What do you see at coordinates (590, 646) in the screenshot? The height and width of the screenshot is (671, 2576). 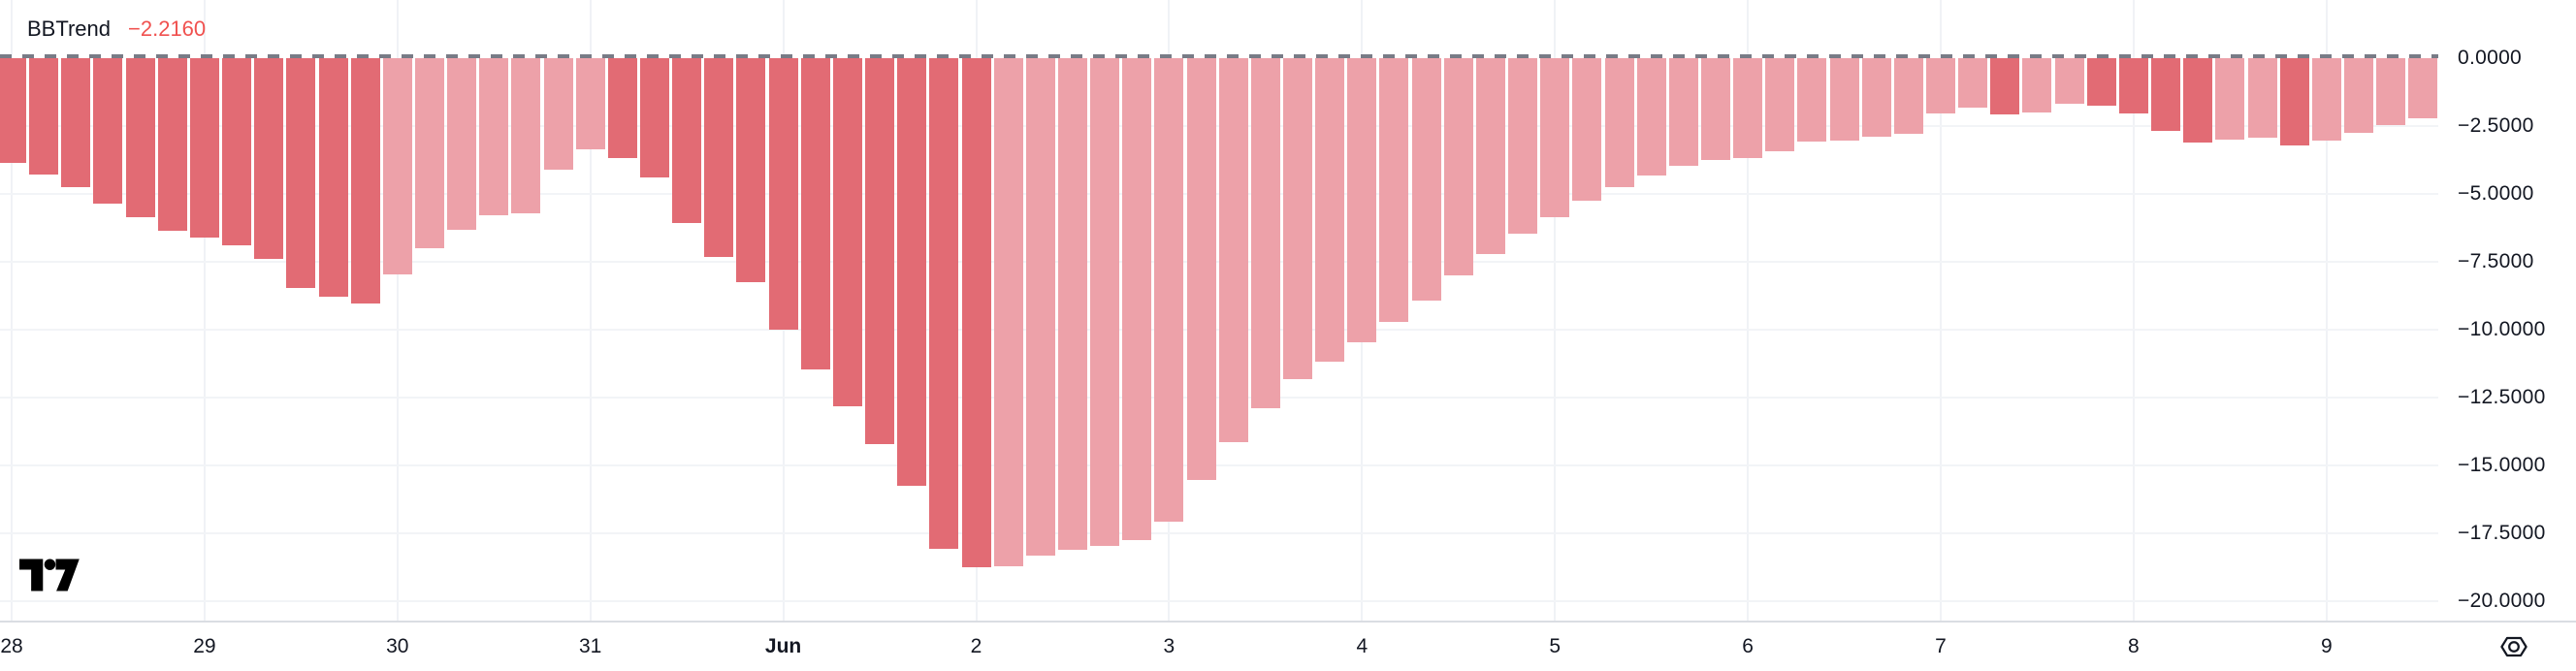 I see `time-axis-label: 31` at bounding box center [590, 646].